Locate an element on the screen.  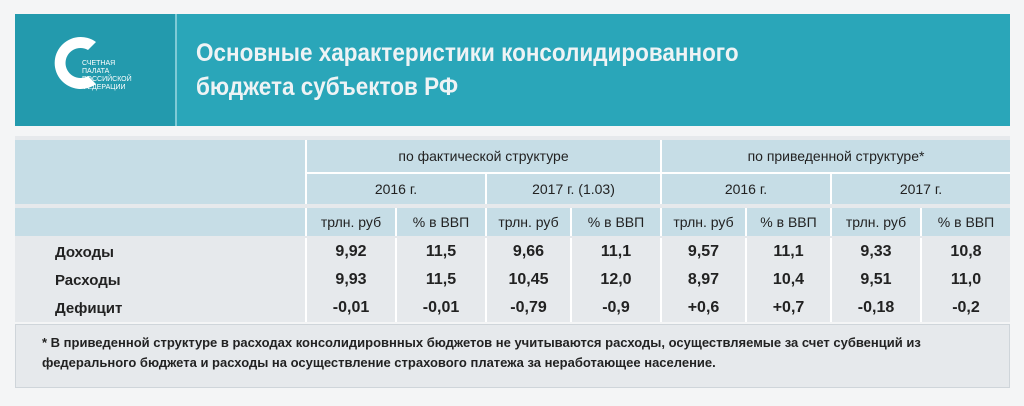
value-cell: 9,57 is located at coordinates (702, 252).